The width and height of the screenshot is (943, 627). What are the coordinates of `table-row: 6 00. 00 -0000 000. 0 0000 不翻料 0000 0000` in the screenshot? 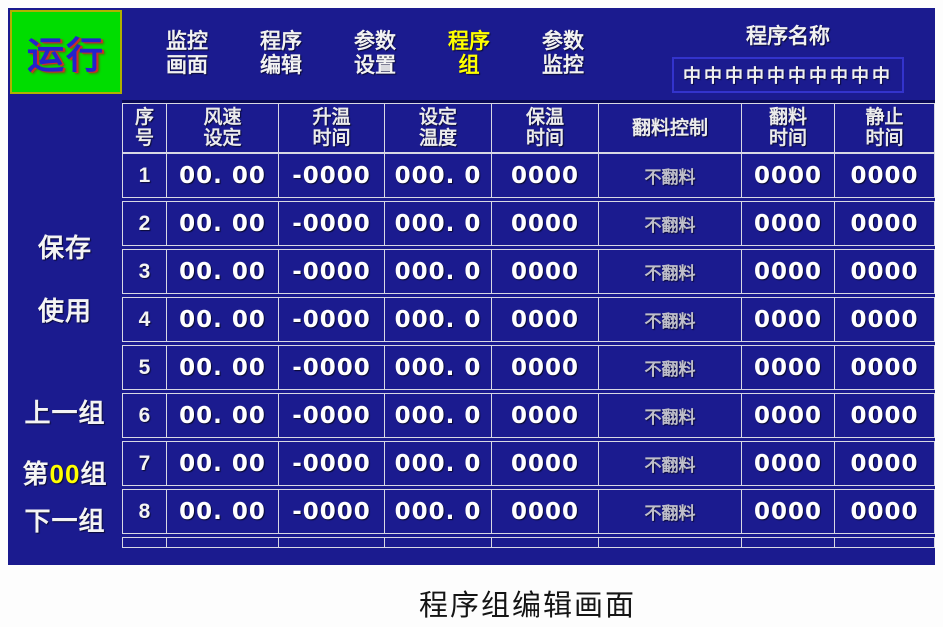 It's located at (528, 415).